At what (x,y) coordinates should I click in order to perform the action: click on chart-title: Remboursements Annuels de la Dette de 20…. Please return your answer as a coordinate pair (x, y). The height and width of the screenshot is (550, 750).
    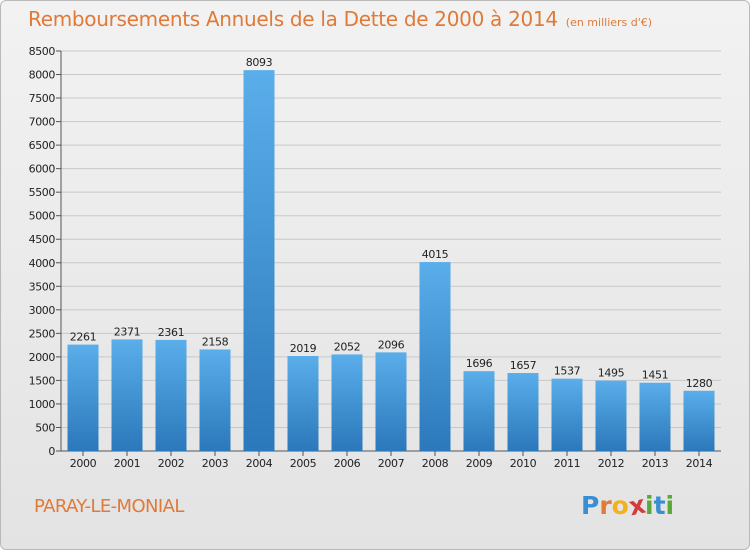
    Looking at the image, I should click on (293, 19).